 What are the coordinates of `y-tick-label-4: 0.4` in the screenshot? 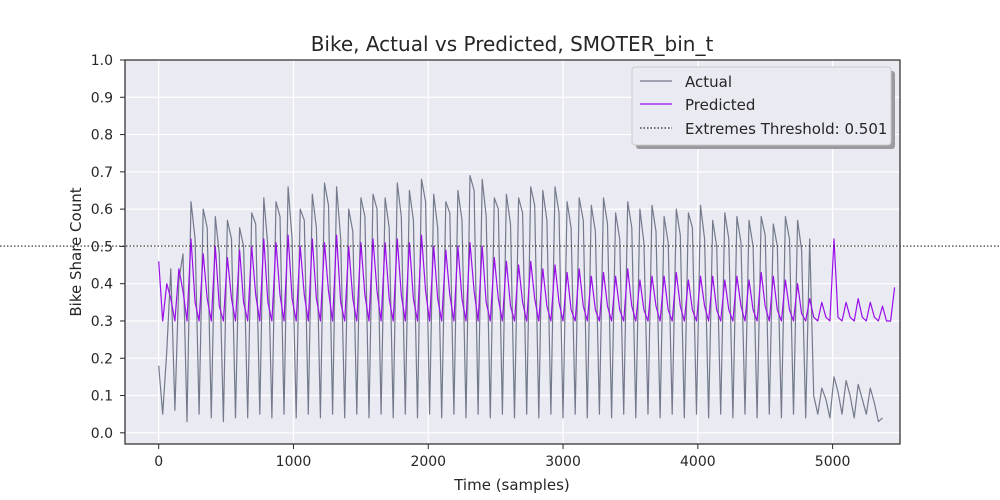 It's located at (102, 285).